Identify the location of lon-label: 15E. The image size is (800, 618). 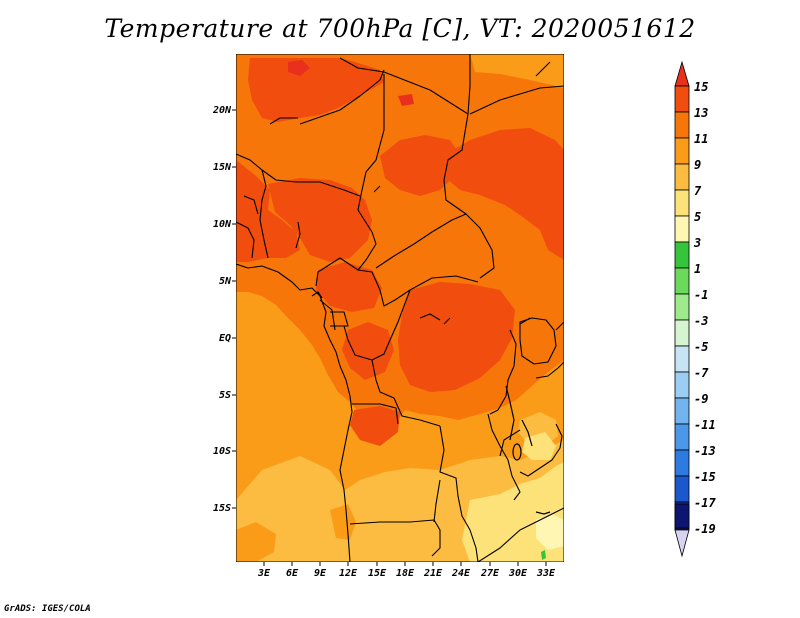
(377, 573).